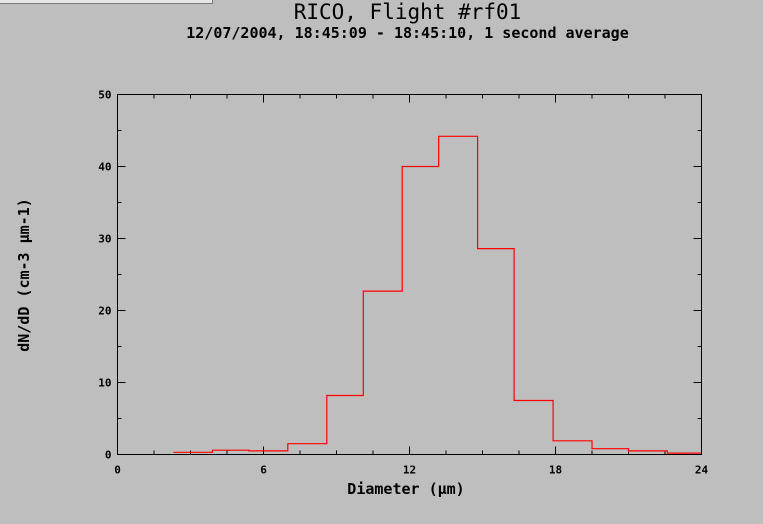 This screenshot has height=524, width=763. Describe the element at coordinates (263, 470) in the screenshot. I see `x-tick-label: 6` at that location.